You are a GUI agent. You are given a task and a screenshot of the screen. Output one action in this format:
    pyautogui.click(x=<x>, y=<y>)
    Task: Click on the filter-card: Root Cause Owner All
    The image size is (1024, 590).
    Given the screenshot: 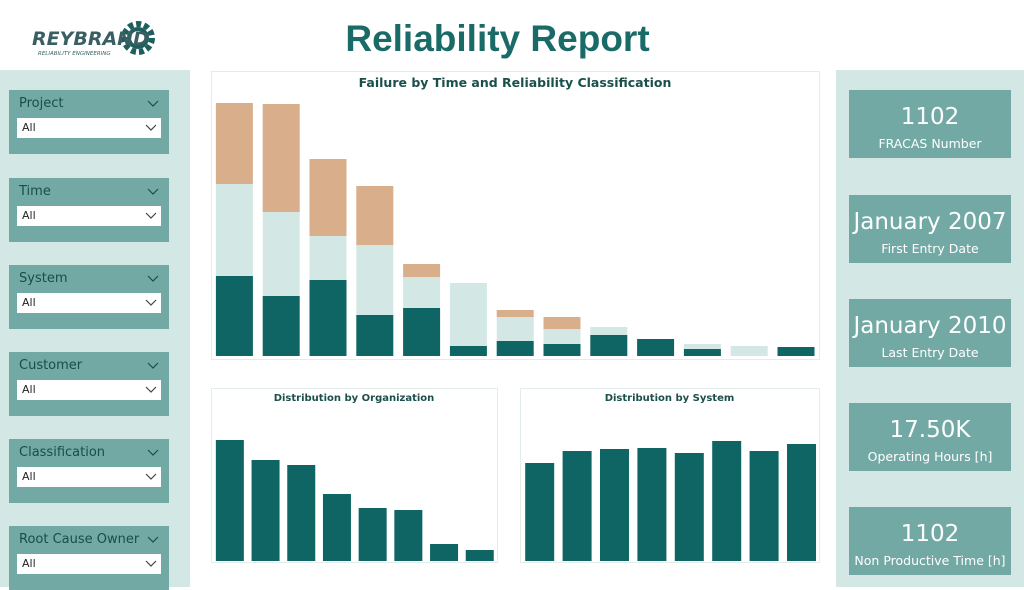 What is the action you would take?
    pyautogui.click(x=89, y=558)
    